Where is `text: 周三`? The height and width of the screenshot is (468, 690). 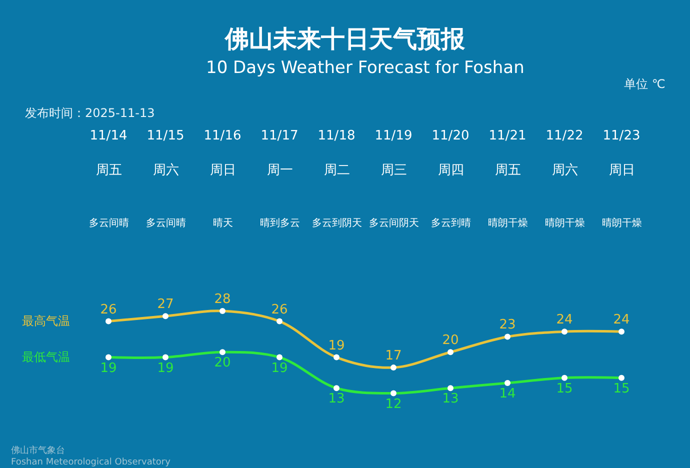
text: 周三 is located at coordinates (394, 170).